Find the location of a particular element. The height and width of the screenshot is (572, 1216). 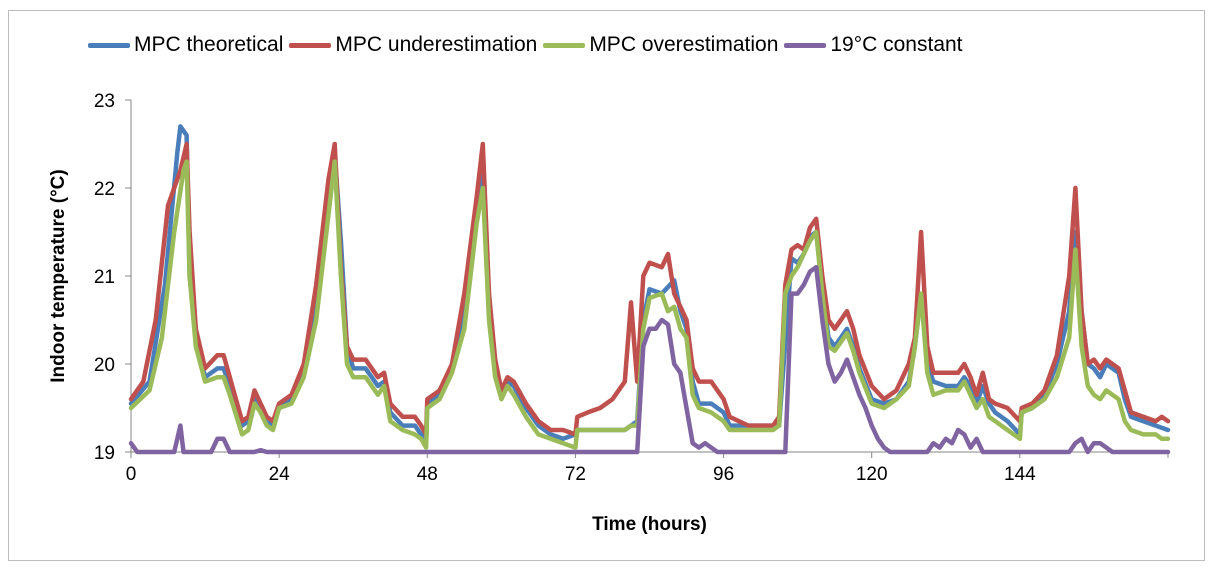

legend-item: MPC overestimation is located at coordinates (660, 45).